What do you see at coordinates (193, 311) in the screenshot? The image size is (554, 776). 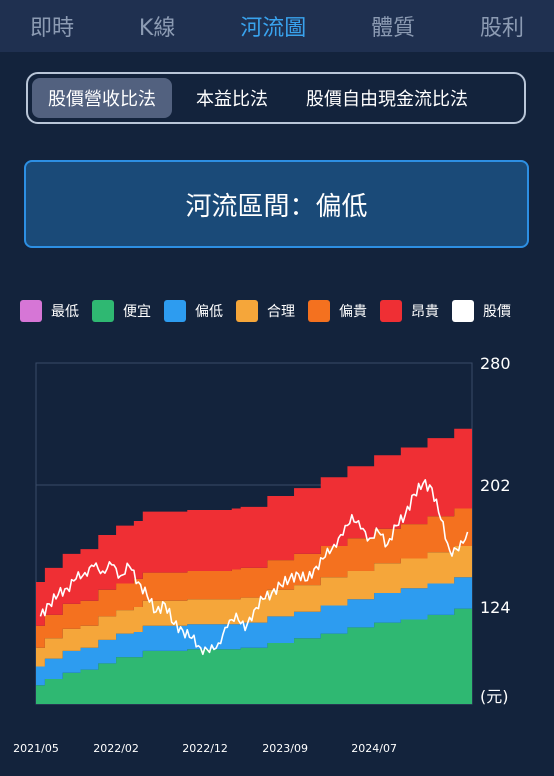 I see `legend-item-low: 偏低` at bounding box center [193, 311].